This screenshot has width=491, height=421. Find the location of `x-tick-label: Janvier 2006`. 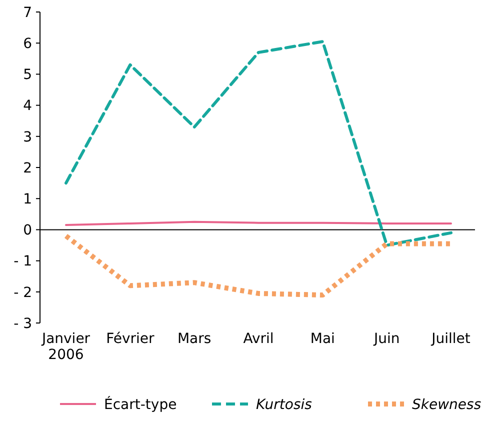

x-tick-label: Janvier 2006 is located at coordinates (65, 347).